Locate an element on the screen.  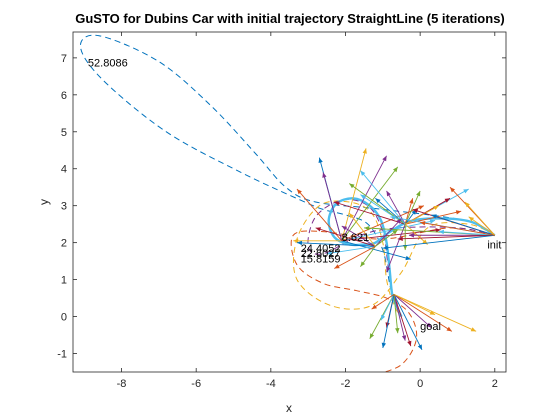
x-tick-label: -2 is located at coordinates (346, 384).